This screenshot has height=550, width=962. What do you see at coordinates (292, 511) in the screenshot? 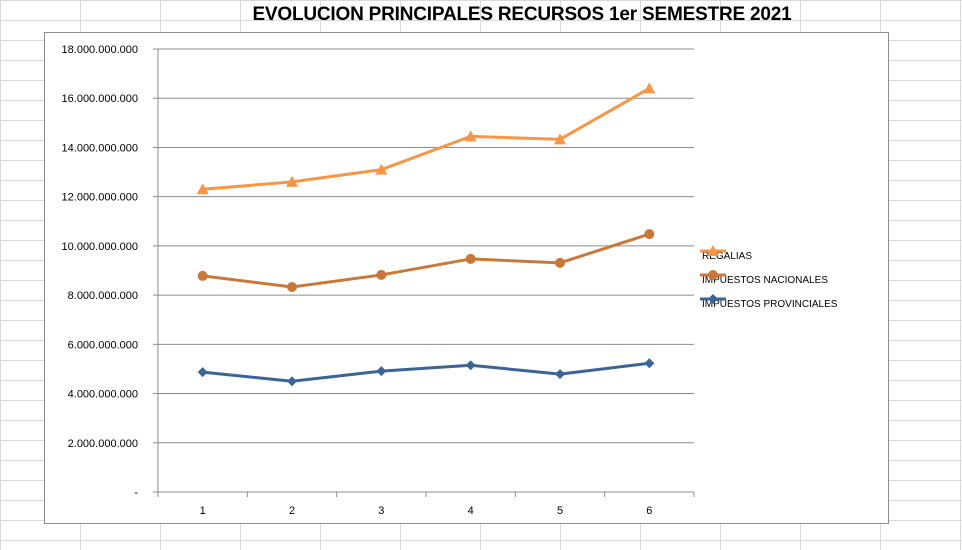
I see `x-tick-label: 2` at bounding box center [292, 511].